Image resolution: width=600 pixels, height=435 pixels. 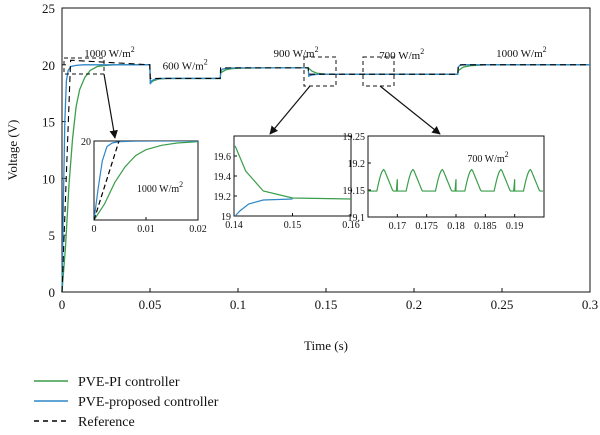 I want to click on inset-y-tick-label: 19.1, so click(x=357, y=218).